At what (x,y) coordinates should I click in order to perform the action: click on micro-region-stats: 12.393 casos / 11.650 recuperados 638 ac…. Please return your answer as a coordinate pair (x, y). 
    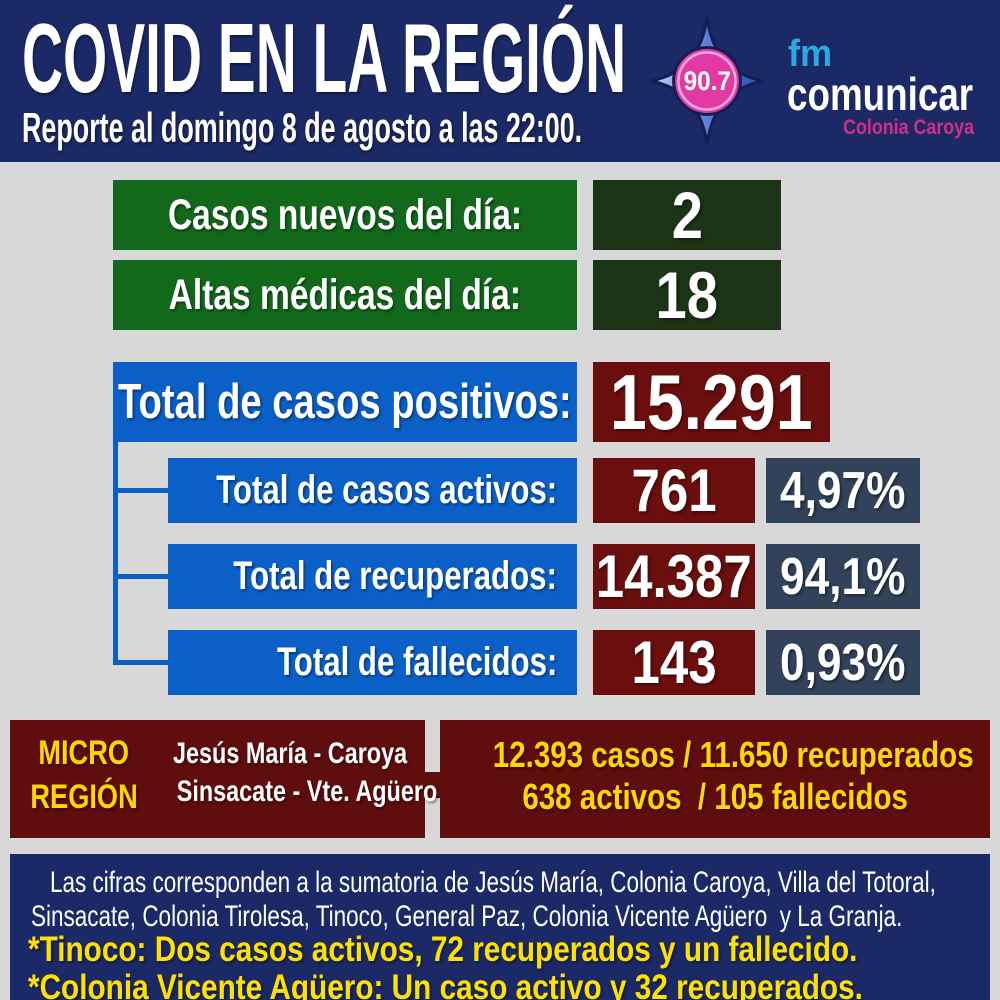
    Looking at the image, I should click on (715, 776).